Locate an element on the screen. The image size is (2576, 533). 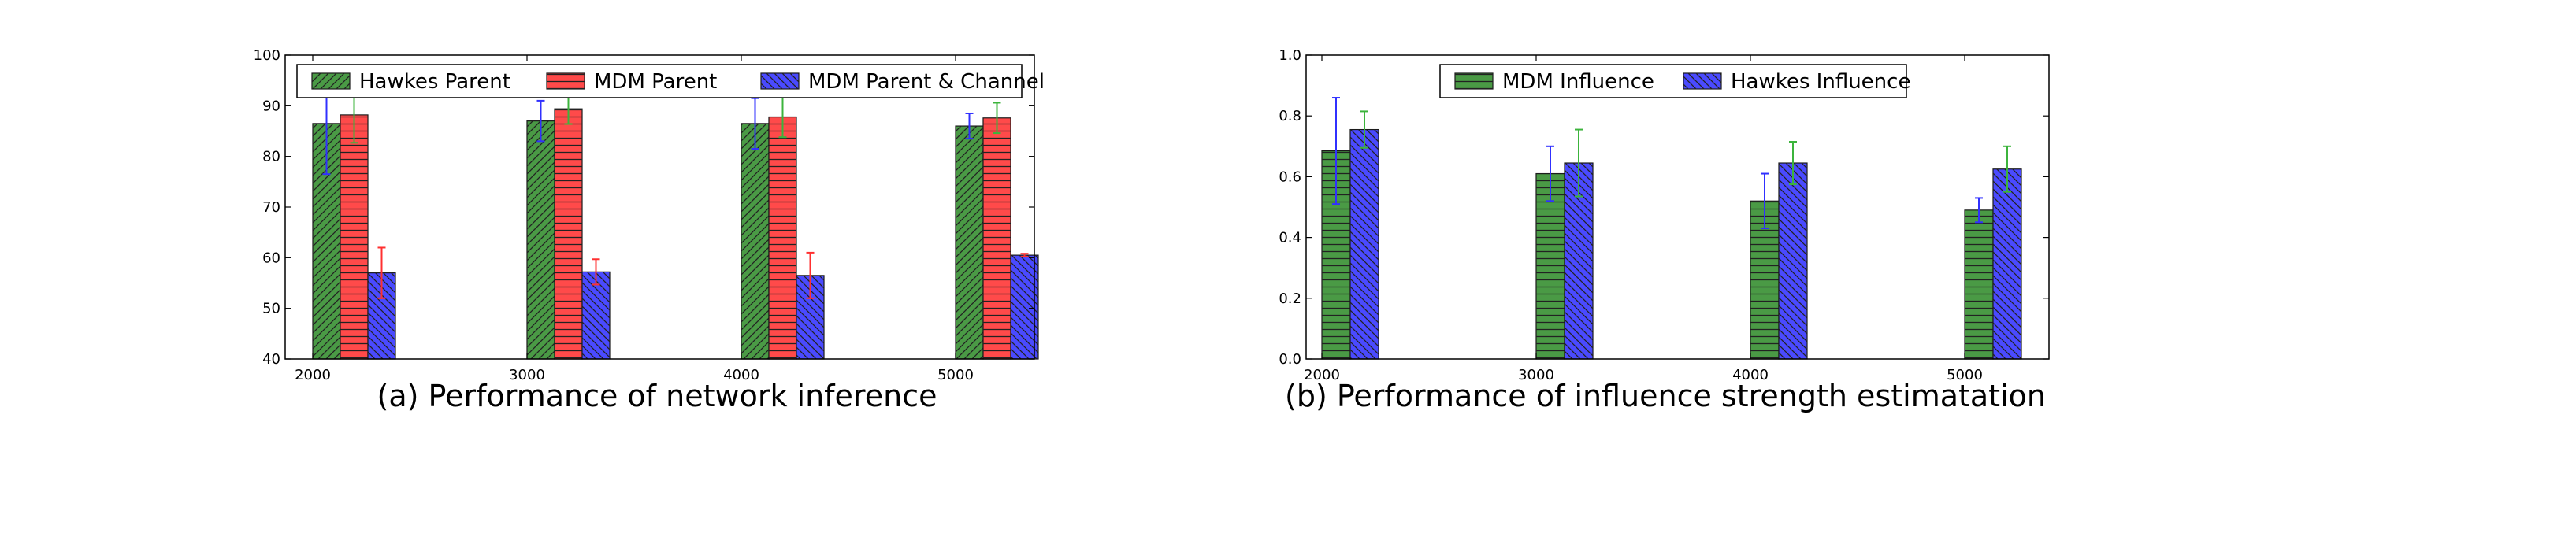
chart-b-legend-hawkes-influence-label: Hawkes Influence is located at coordinates (1820, 82).